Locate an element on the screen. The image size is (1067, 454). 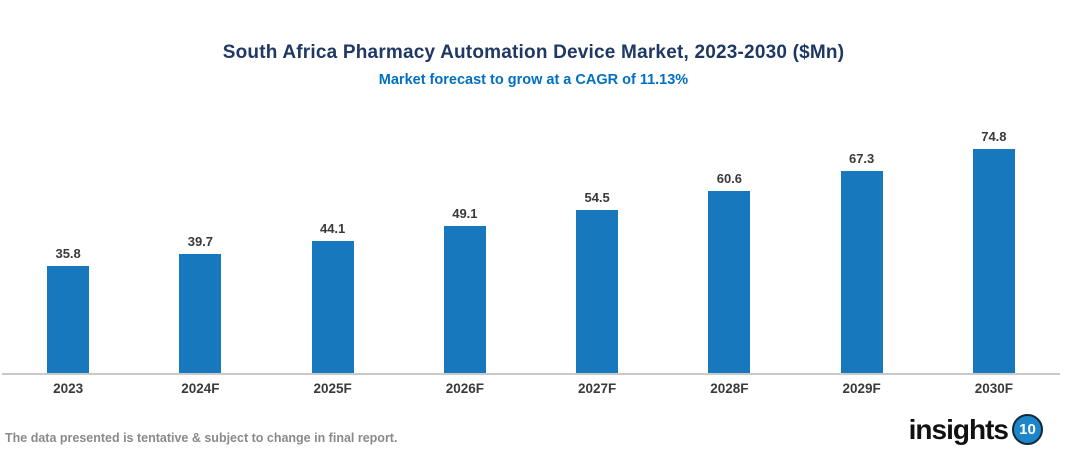
bar-2025f is located at coordinates (332, 306).